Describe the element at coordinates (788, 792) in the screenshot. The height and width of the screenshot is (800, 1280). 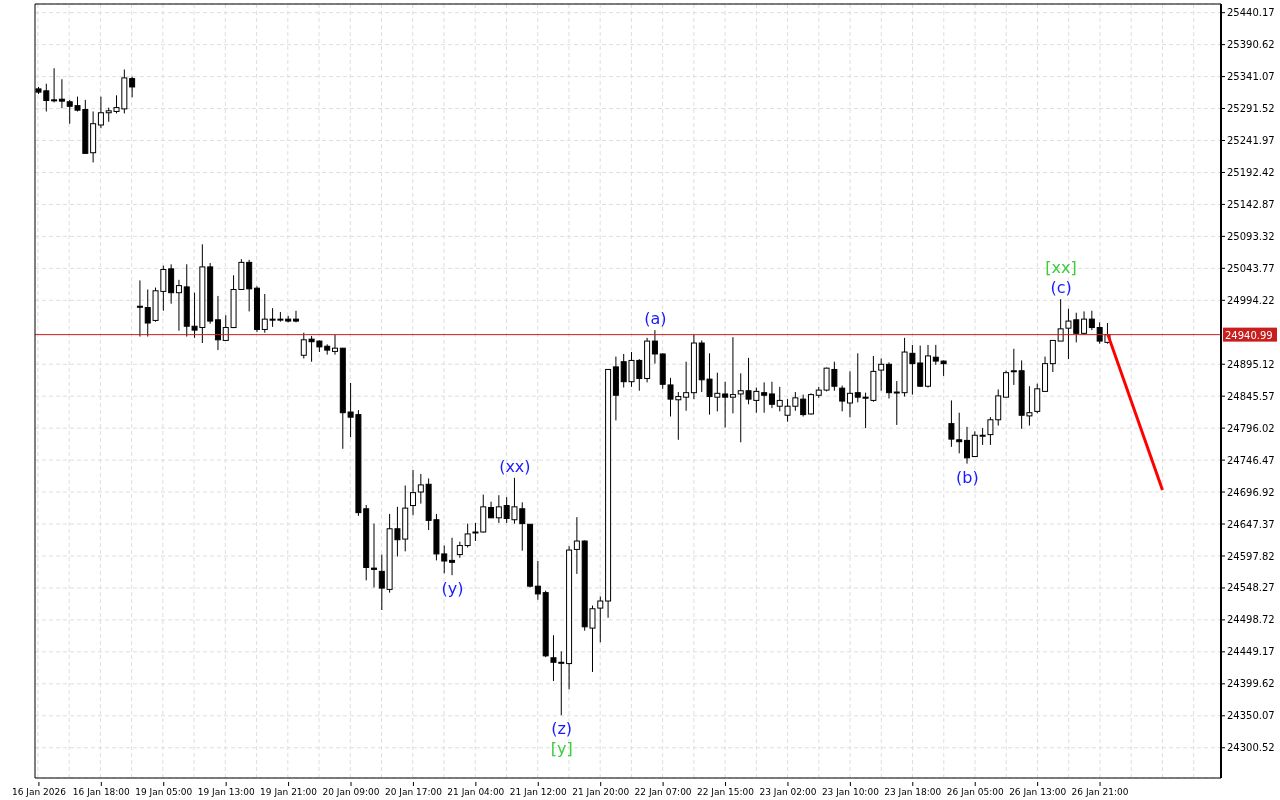
I see `x-tick-label: 23 Jan 02:00` at that location.